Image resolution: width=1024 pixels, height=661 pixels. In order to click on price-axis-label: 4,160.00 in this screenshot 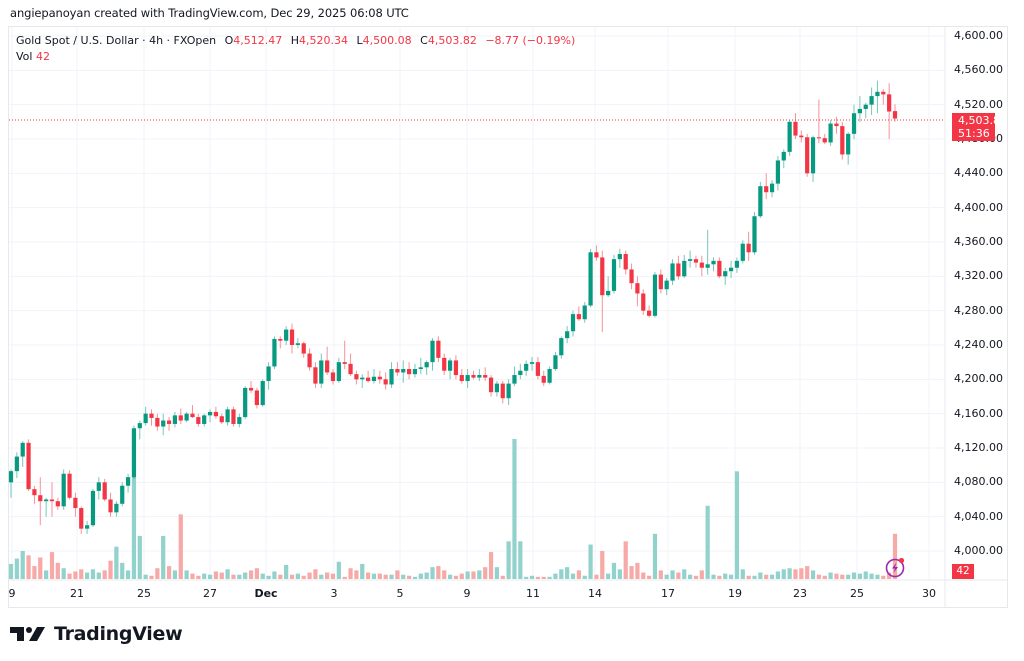, I will do `click(978, 413)`.